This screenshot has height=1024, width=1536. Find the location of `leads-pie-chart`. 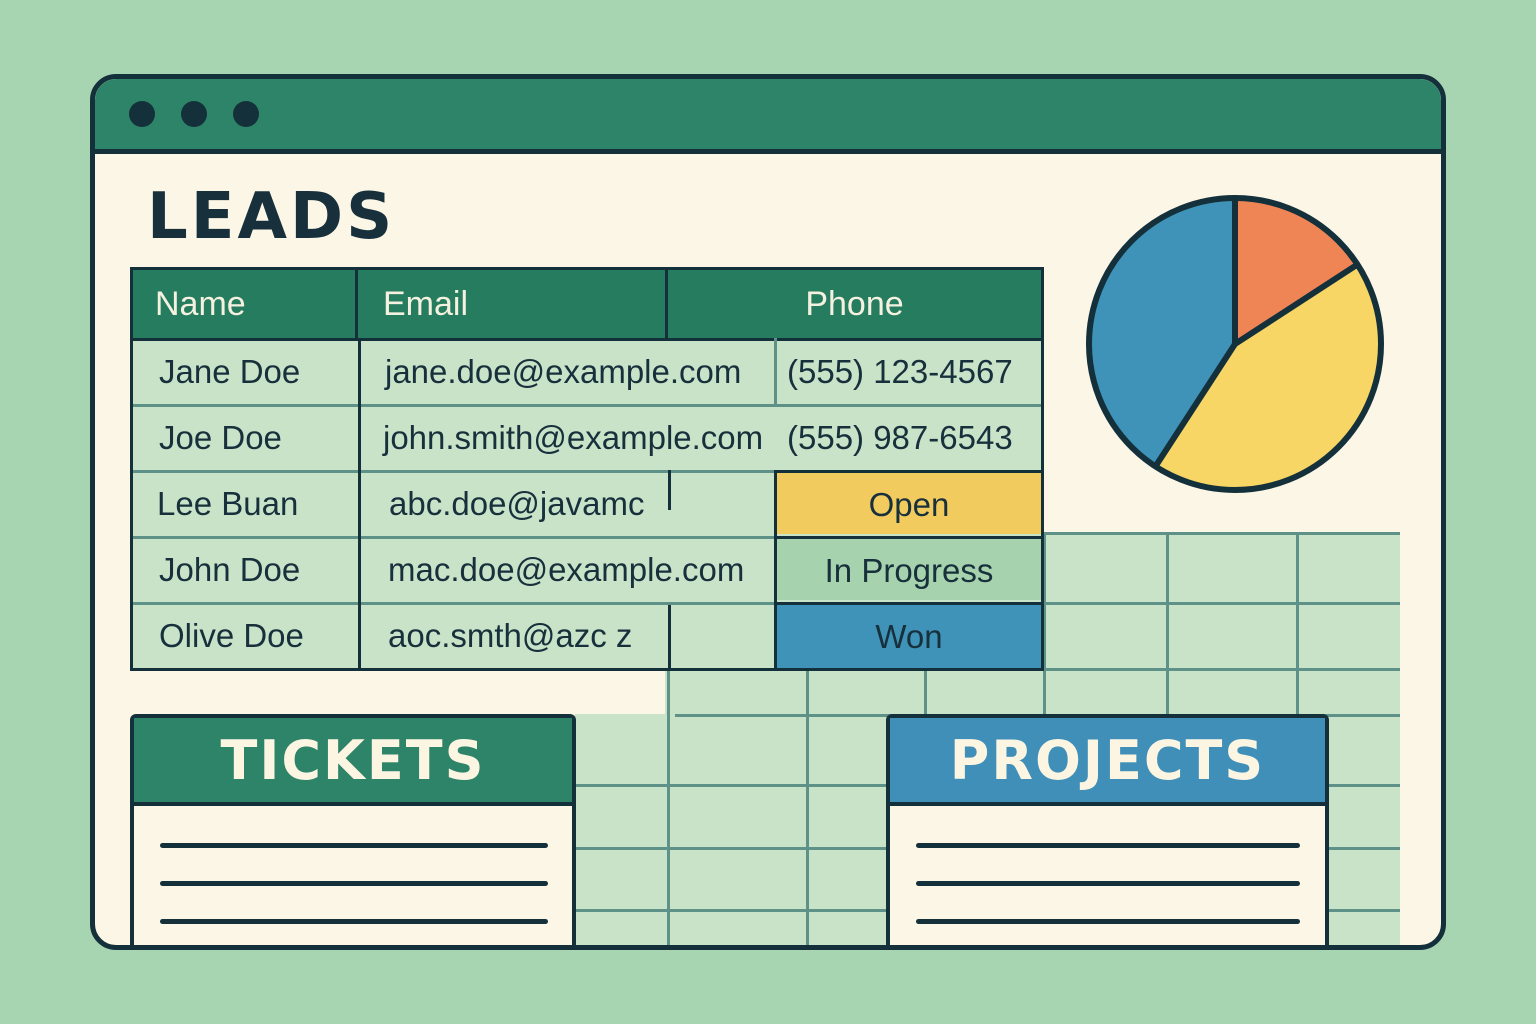

leads-pie-chart is located at coordinates (1235, 344).